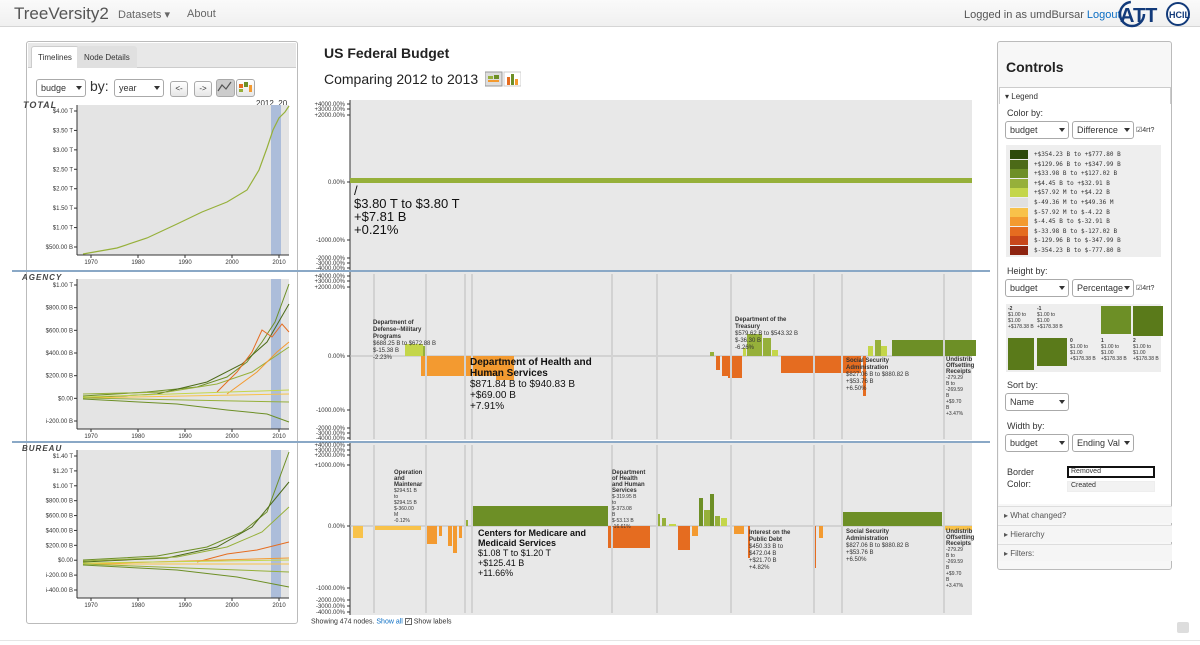 This screenshot has height=645, width=1200. I want to click on variable-select: budge, so click(61, 88).